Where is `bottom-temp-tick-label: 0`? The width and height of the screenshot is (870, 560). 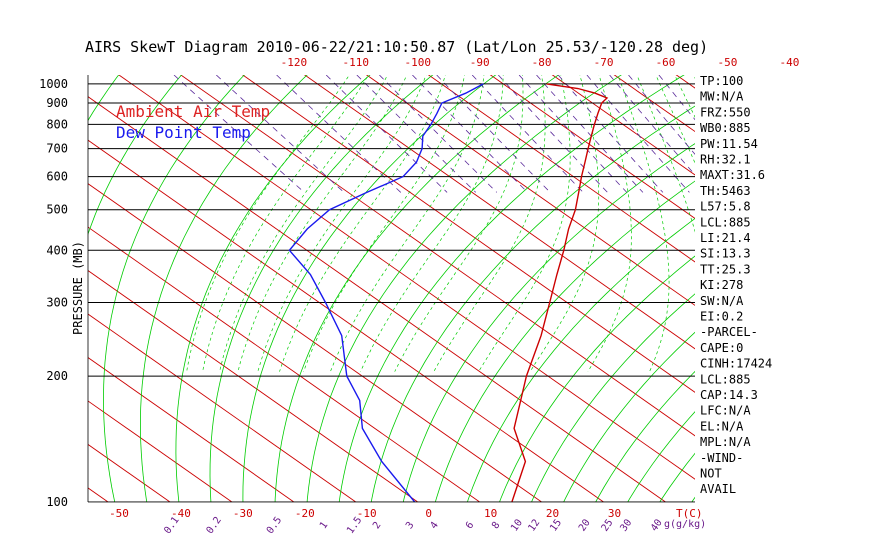
bottom-temp-tick-label: 0 is located at coordinates (428, 513).